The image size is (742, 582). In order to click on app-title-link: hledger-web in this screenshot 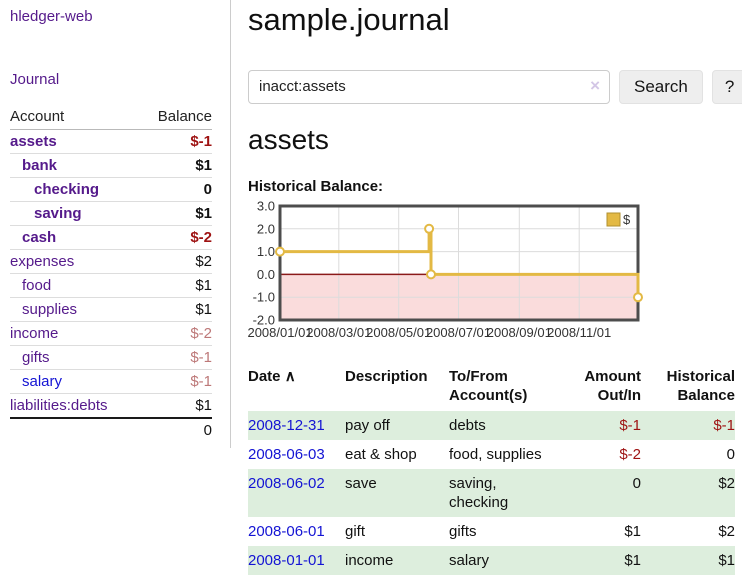, I will do `click(51, 16)`.